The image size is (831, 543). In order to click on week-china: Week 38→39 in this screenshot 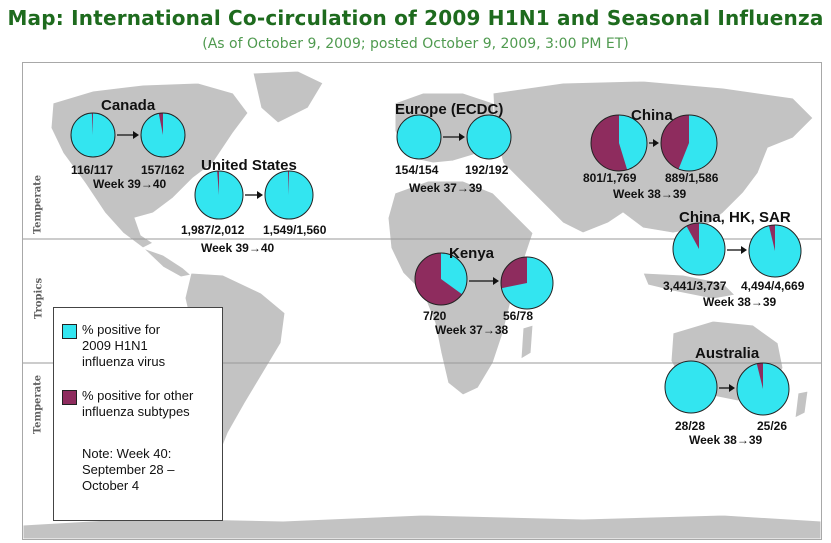, I will do `click(650, 194)`.